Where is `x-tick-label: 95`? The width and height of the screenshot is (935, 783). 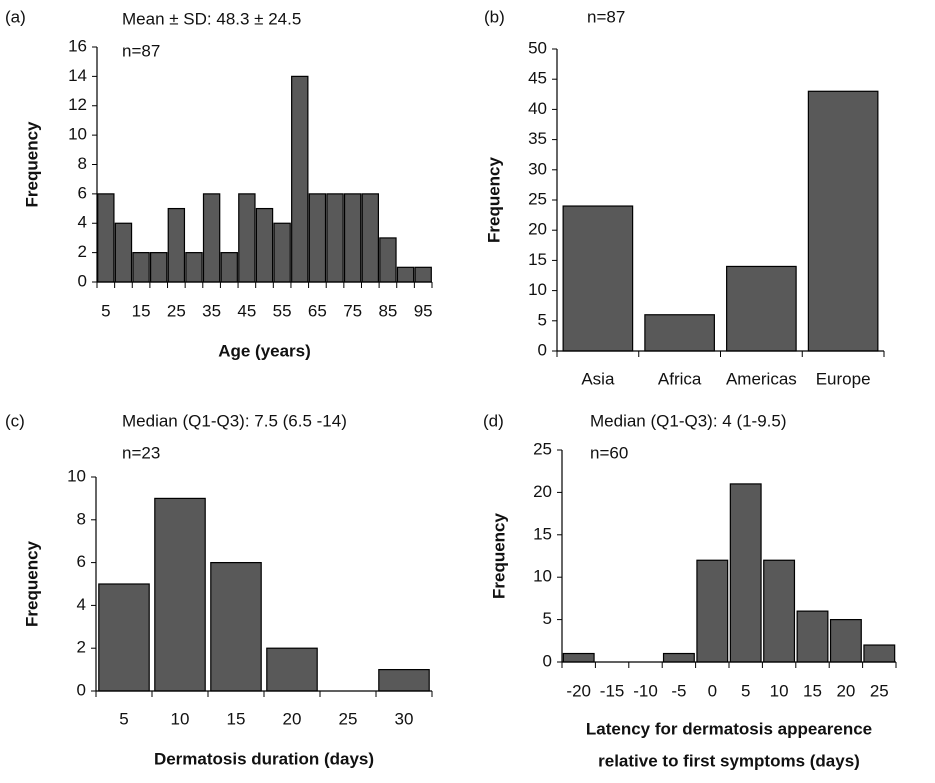
x-tick-label: 95 is located at coordinates (423, 310).